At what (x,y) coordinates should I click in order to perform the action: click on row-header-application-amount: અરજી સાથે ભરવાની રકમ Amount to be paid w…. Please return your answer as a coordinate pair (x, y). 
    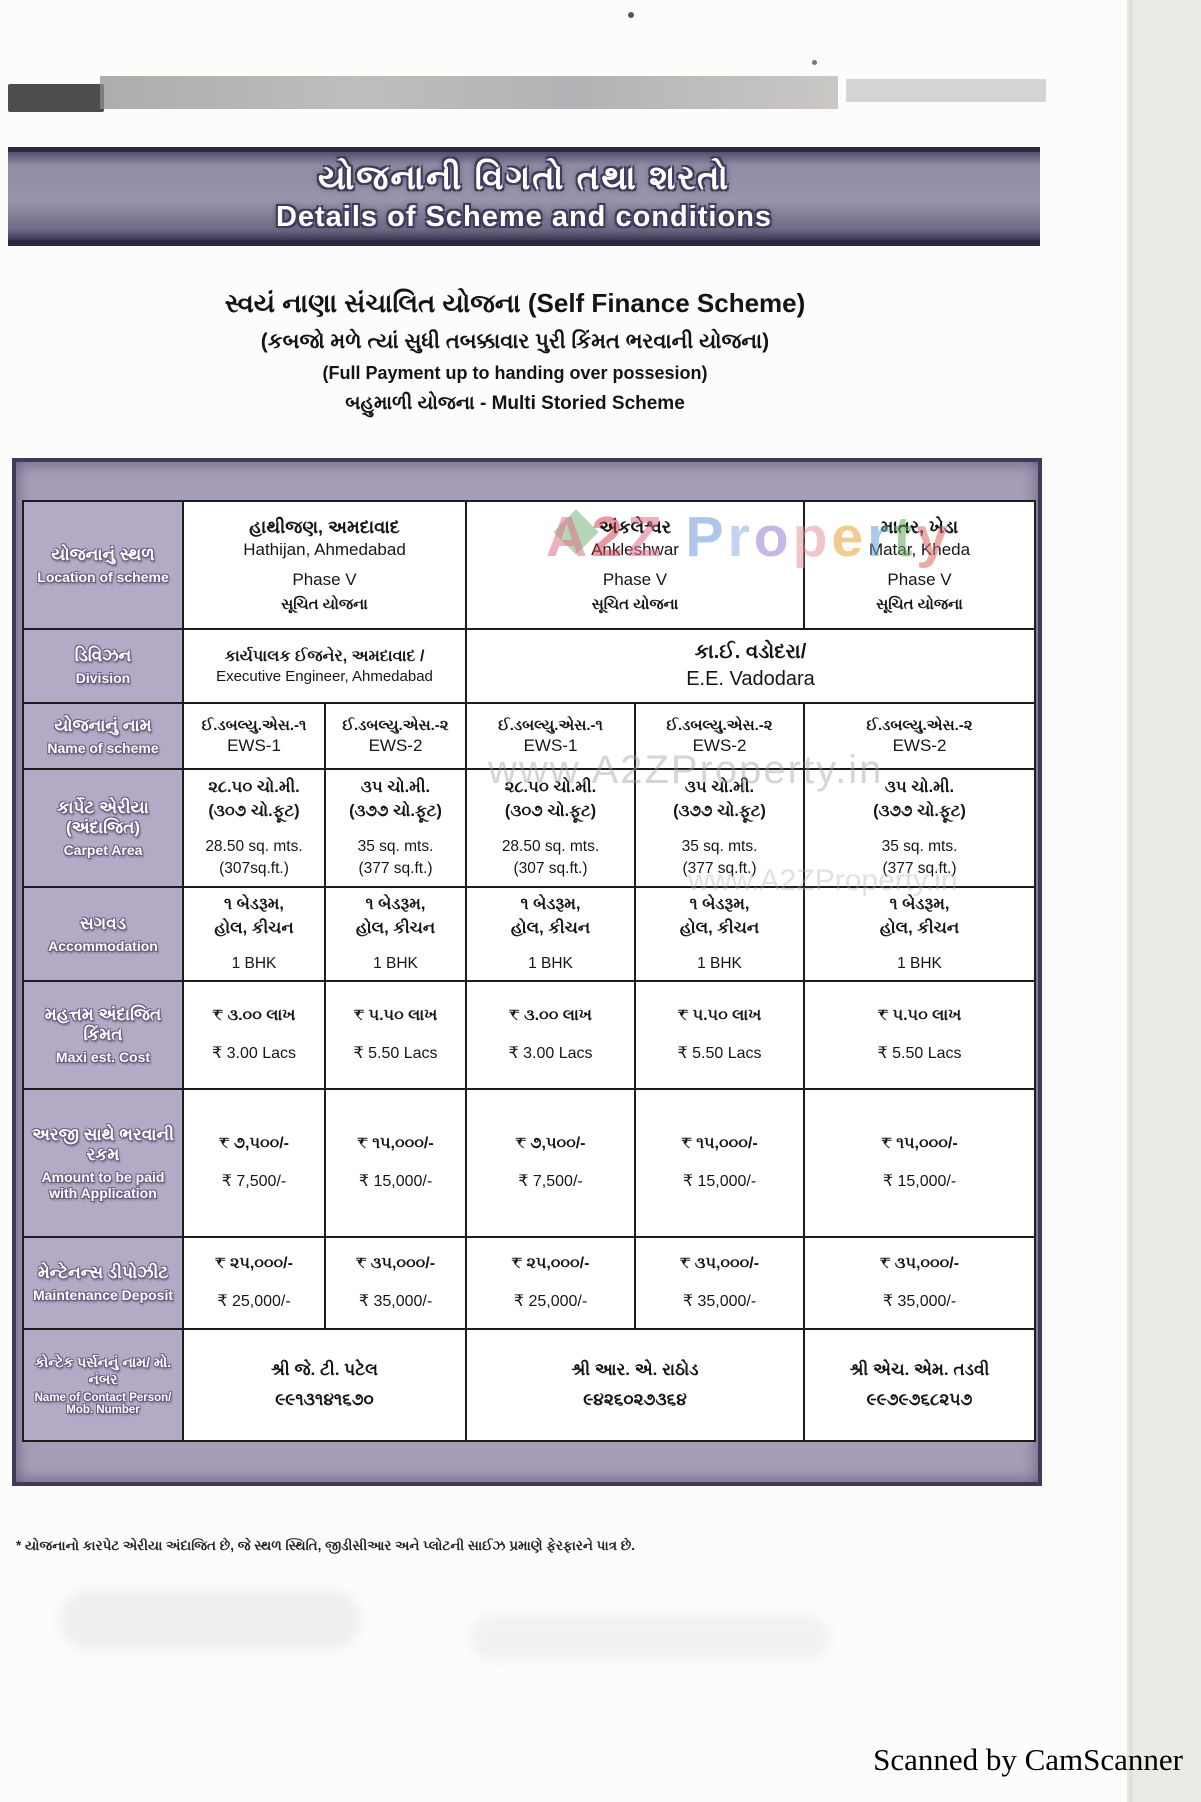
    Looking at the image, I should click on (103, 1163).